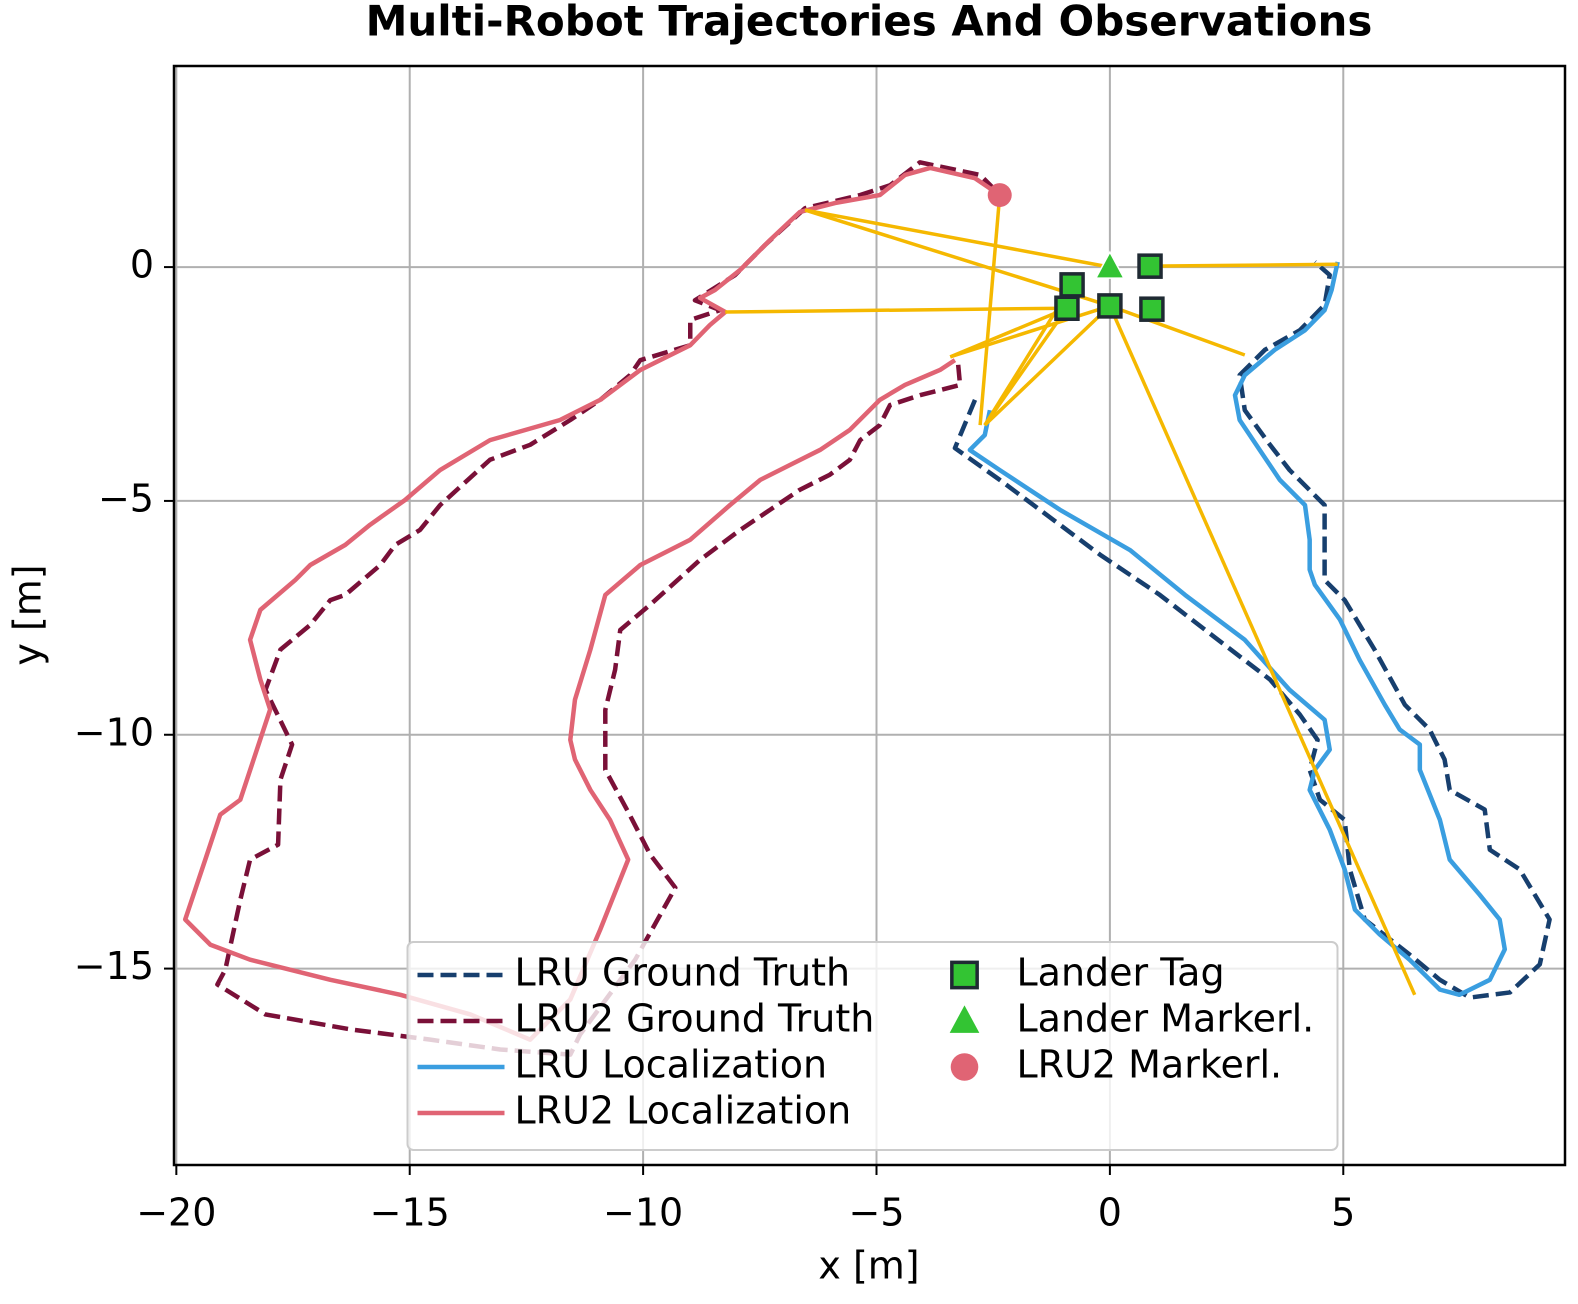 This screenshot has width=1578, height=1304. Describe the element at coordinates (142, 265) in the screenshot. I see `y-tick-label: 0` at that location.